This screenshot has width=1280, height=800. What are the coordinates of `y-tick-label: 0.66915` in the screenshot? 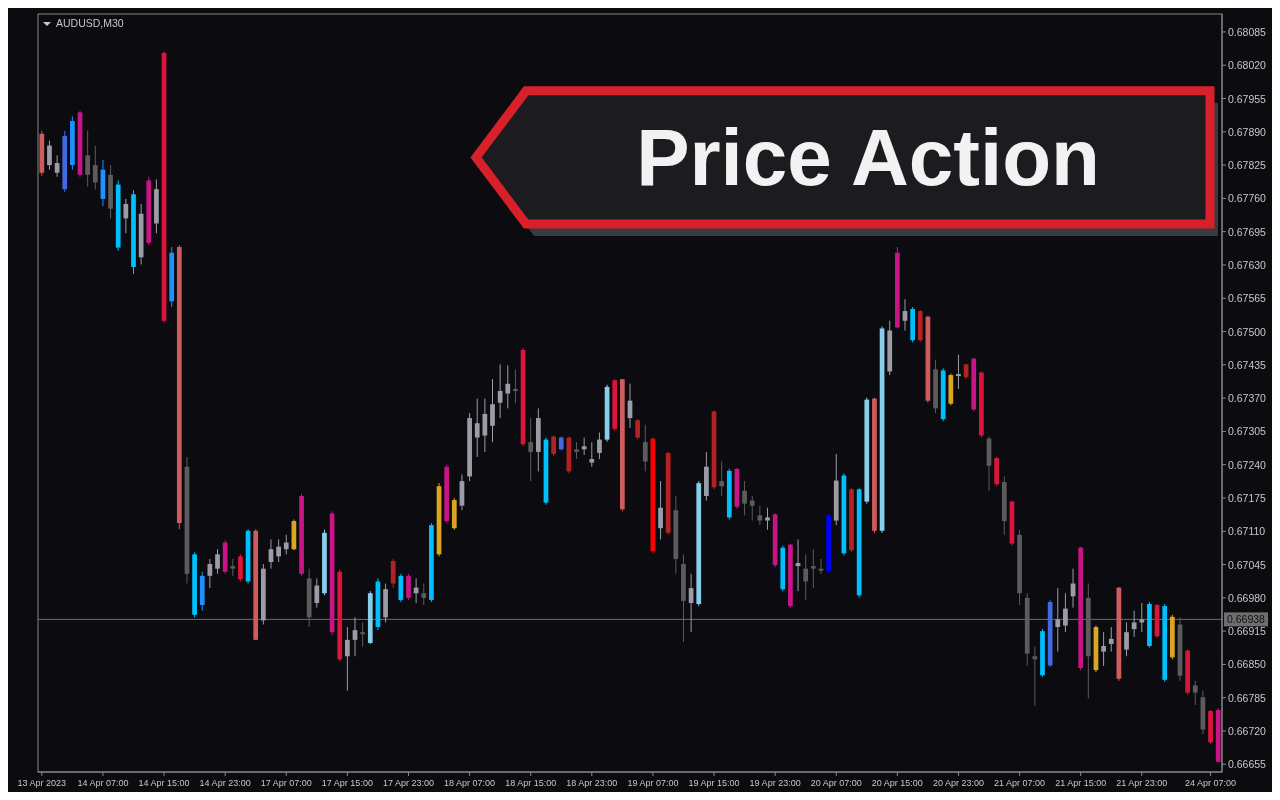 It's located at (1247, 631).